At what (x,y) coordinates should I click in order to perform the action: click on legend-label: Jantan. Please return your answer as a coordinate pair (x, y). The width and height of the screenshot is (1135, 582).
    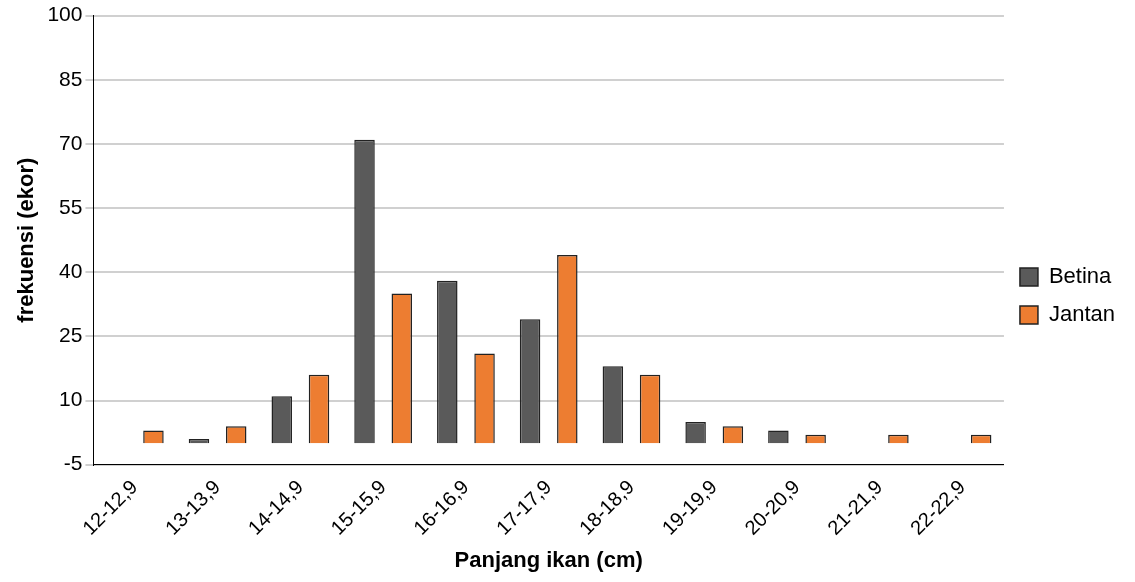
    Looking at the image, I should click on (1082, 314).